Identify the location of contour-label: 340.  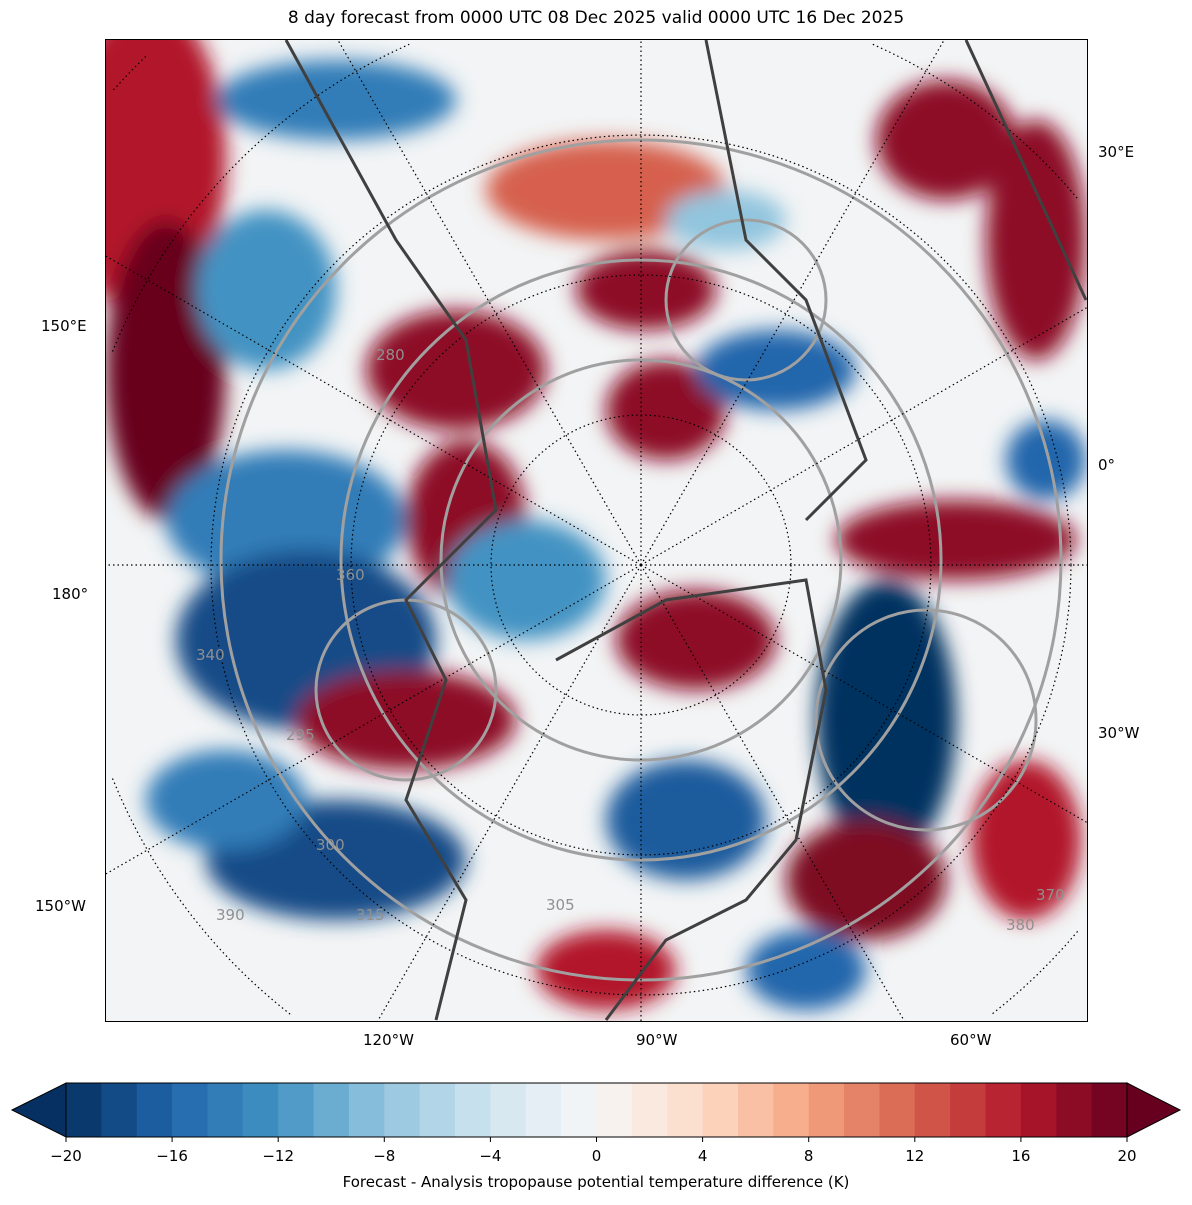
(210, 655).